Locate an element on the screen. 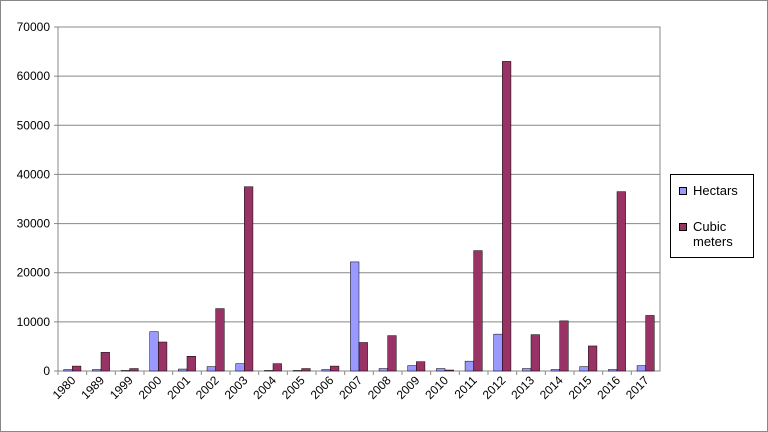  y-tick-label: 30000 is located at coordinates (34, 224).